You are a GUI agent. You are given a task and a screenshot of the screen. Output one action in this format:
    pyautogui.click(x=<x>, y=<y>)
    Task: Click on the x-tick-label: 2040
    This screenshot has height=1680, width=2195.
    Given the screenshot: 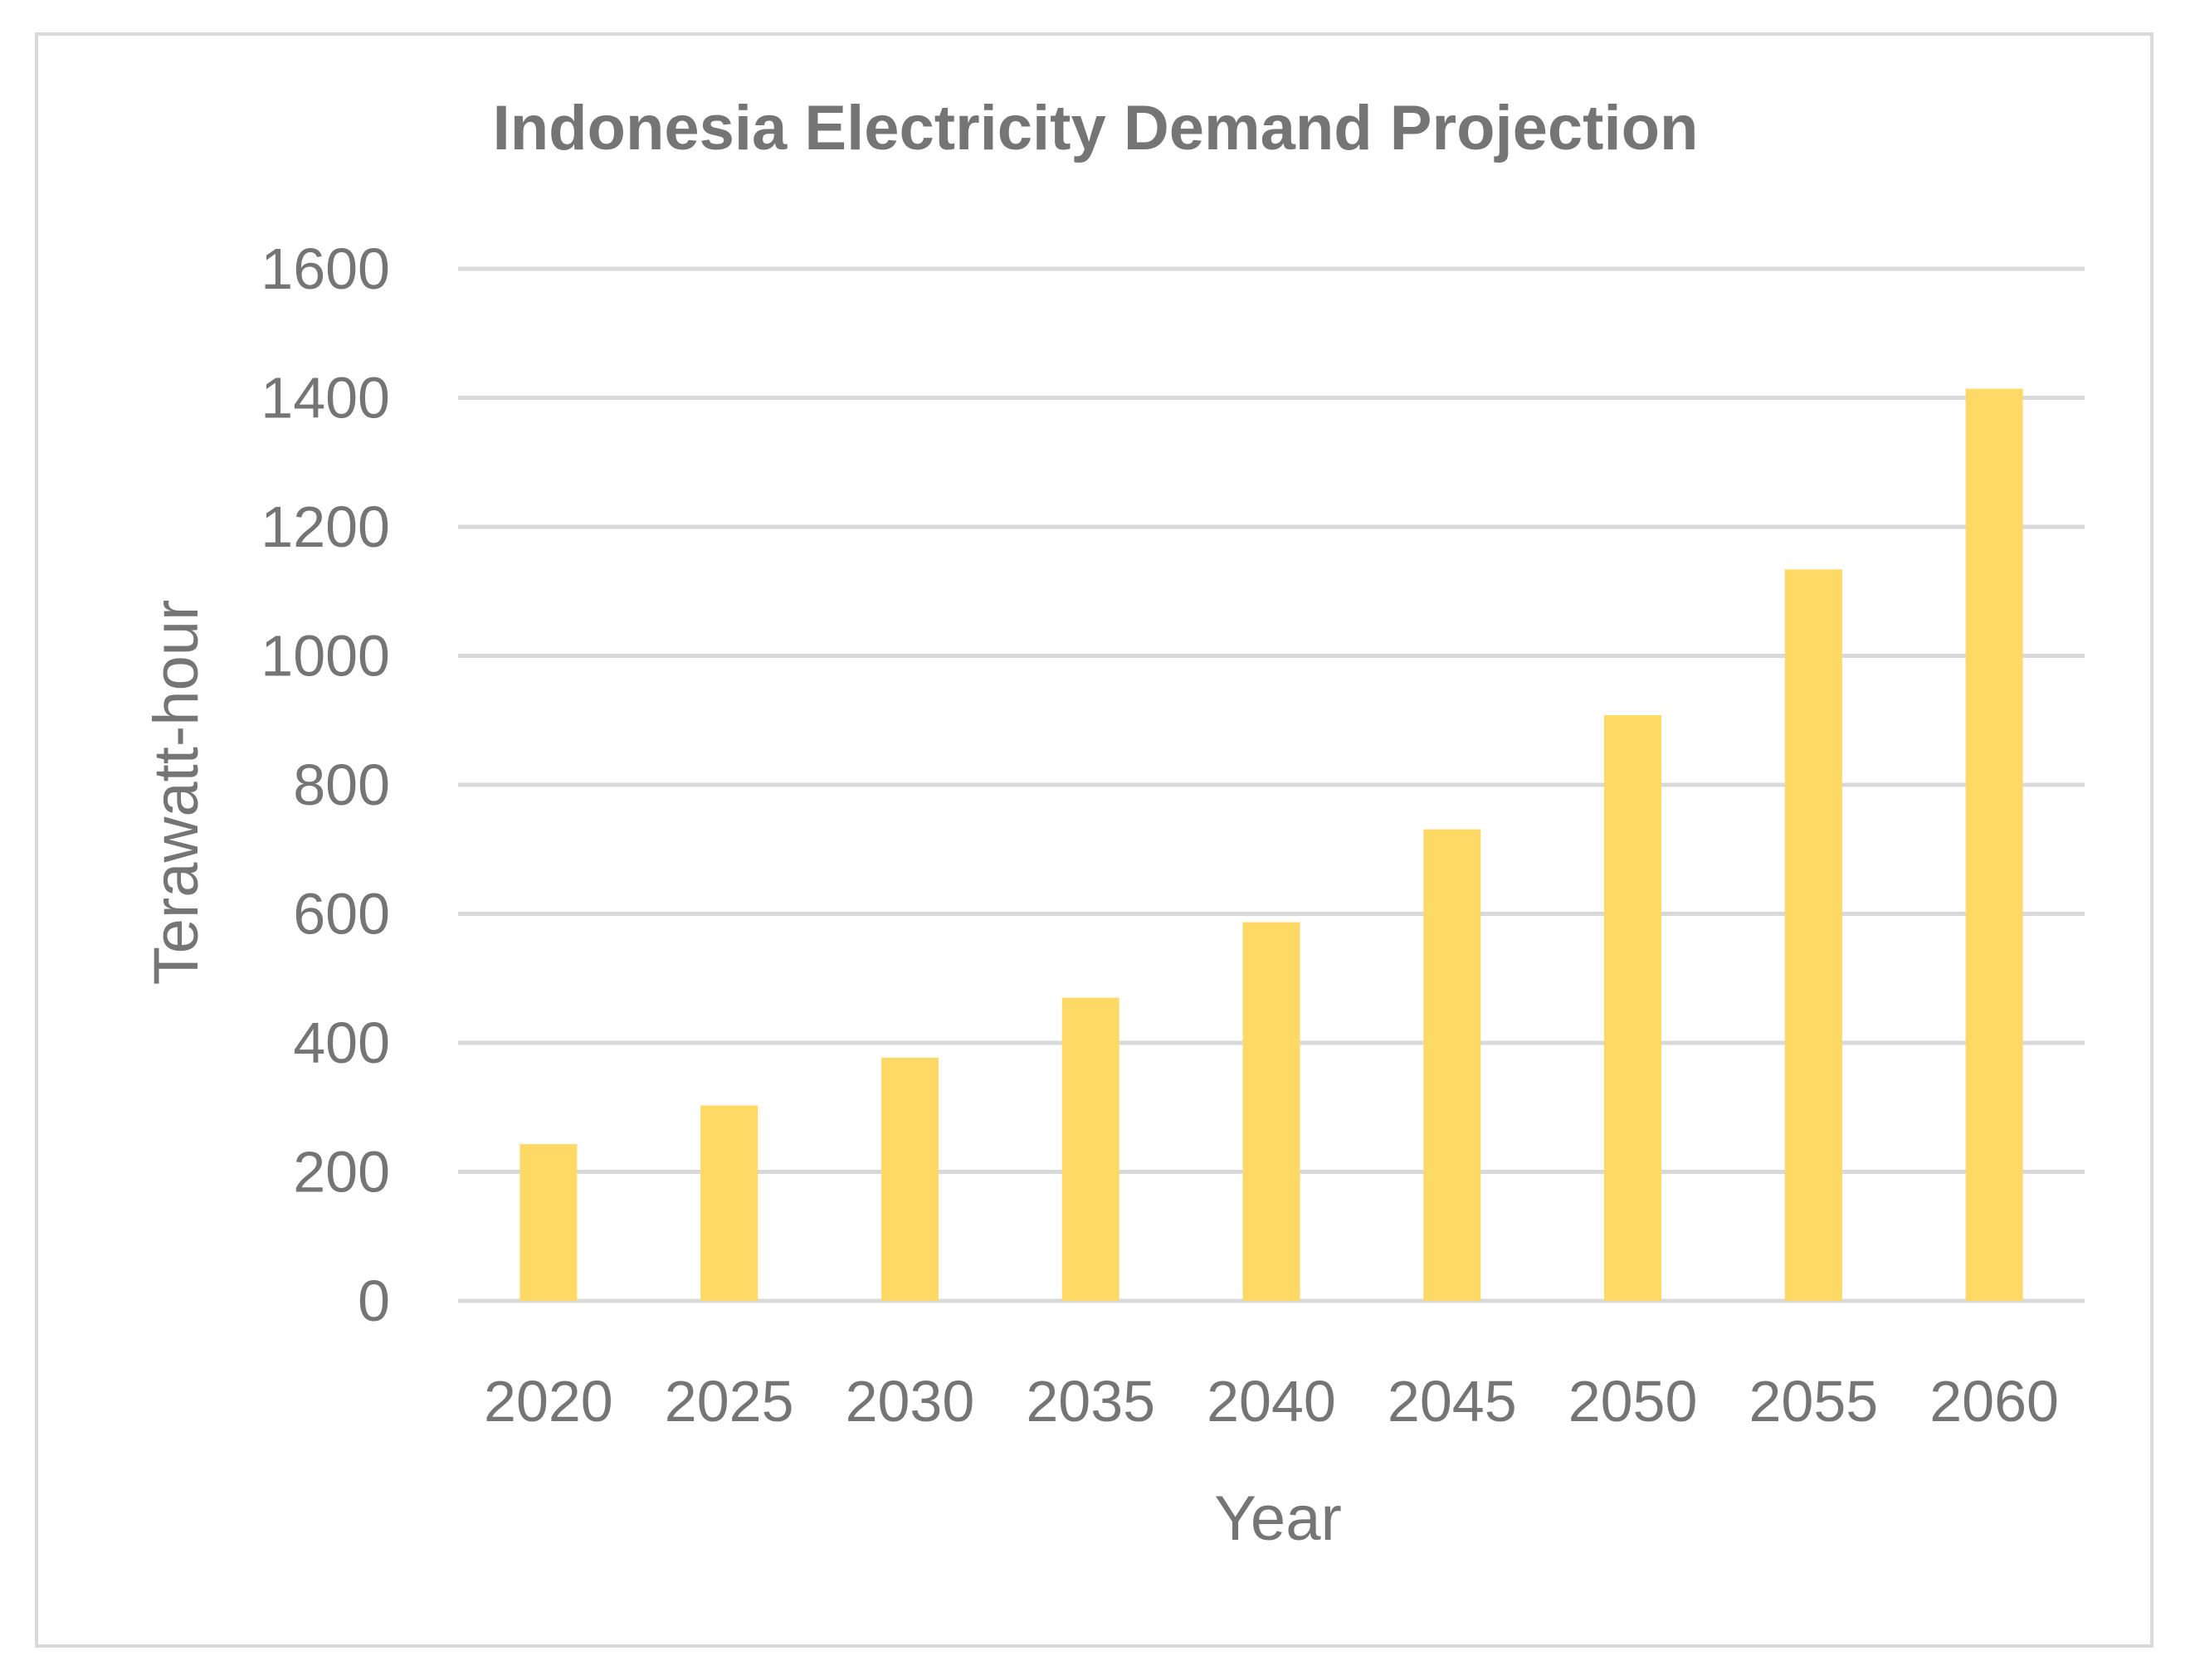 What is the action you would take?
    pyautogui.click(x=1272, y=1401)
    